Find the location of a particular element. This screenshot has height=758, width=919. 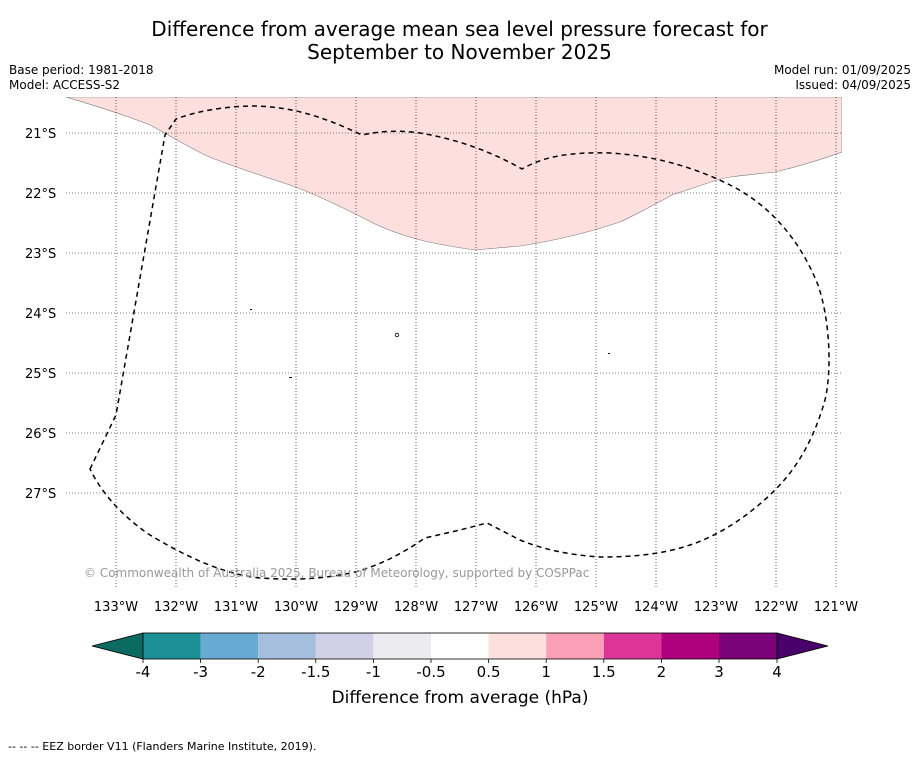

colorbar-label: Difference from average (hPa) is located at coordinates (460, 698).